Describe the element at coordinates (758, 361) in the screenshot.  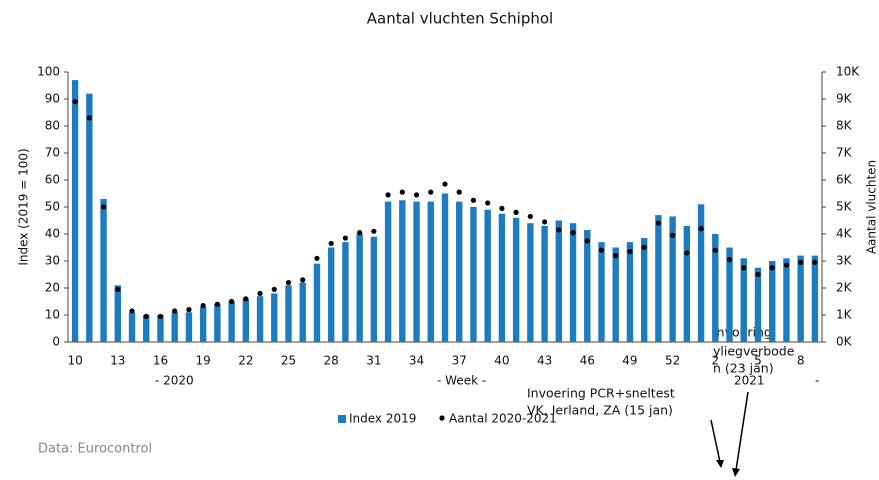
I see `x-tick-label: 5` at that location.